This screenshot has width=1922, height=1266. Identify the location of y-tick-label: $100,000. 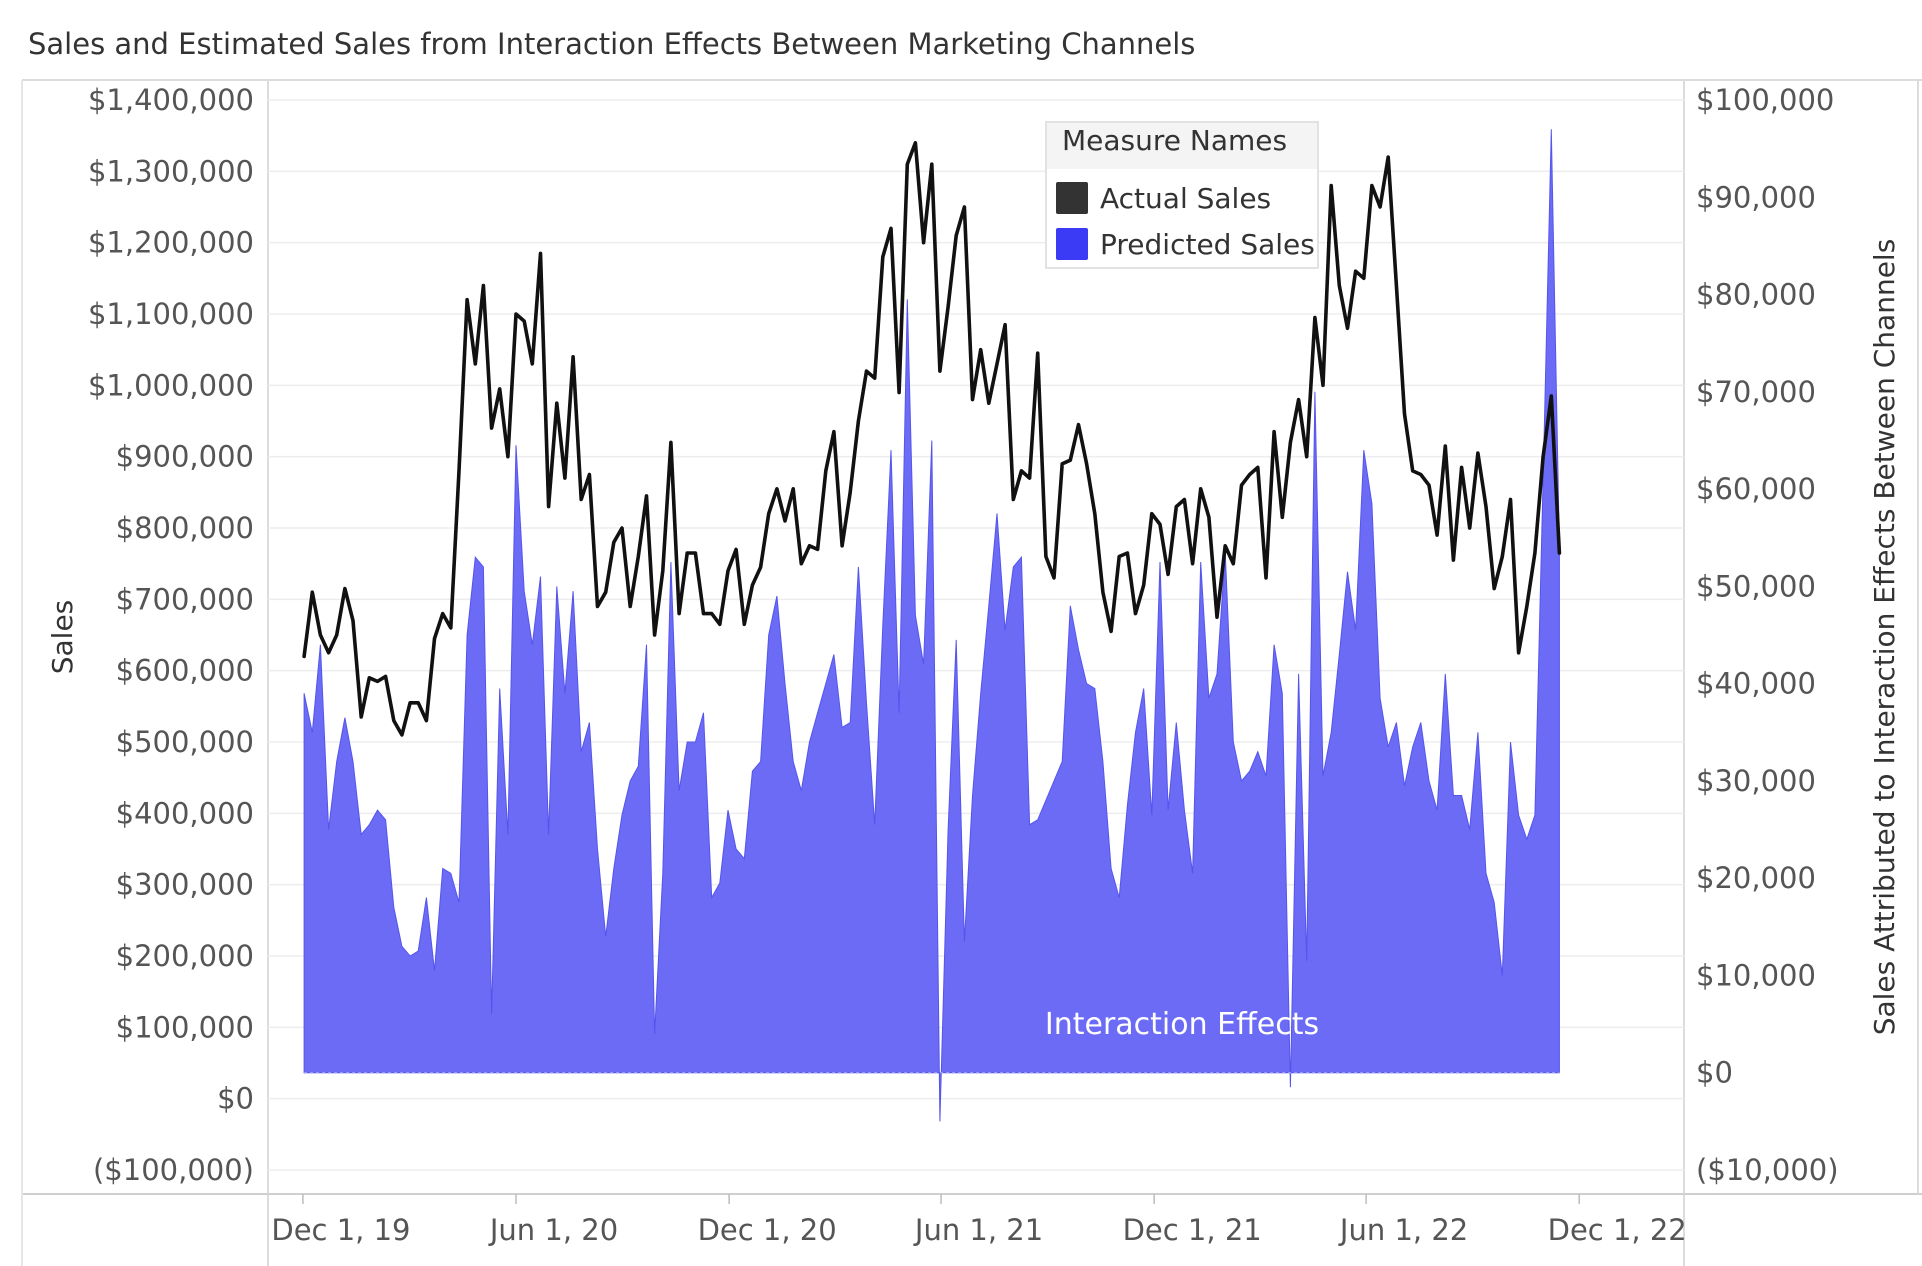
(185, 1027).